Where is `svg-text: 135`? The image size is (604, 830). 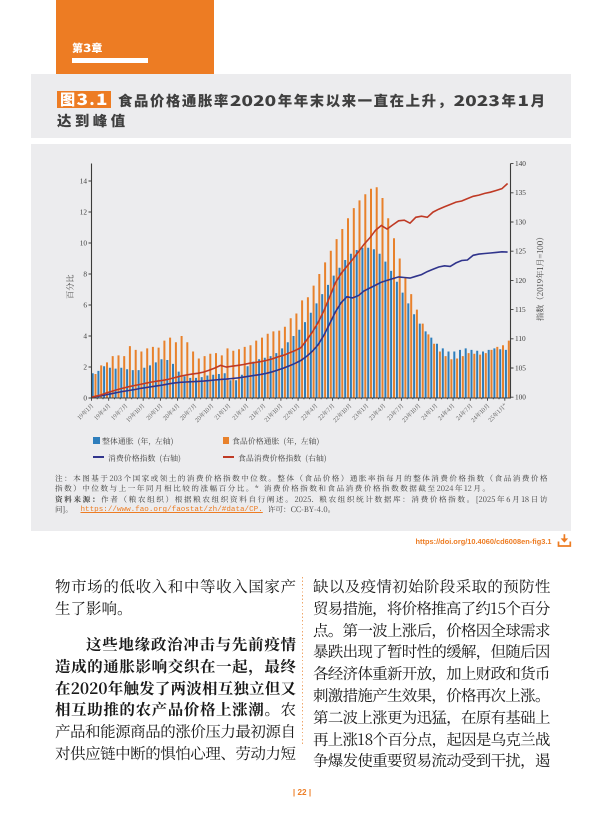
svg-text: 135 is located at coordinates (520, 192).